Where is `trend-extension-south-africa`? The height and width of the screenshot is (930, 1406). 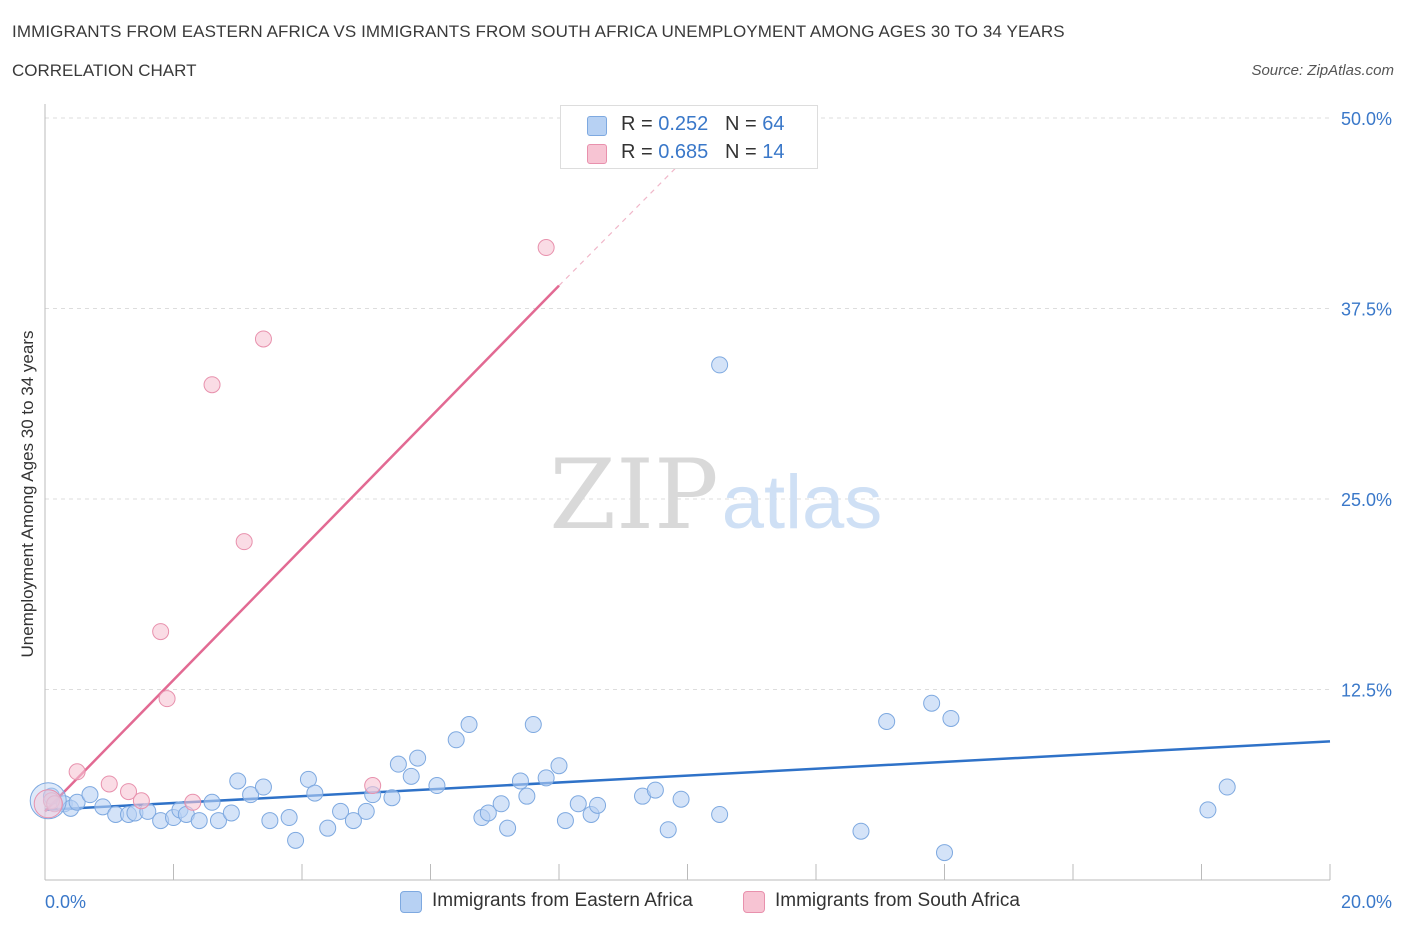 trend-extension-south-africa is located at coordinates (623, 221).